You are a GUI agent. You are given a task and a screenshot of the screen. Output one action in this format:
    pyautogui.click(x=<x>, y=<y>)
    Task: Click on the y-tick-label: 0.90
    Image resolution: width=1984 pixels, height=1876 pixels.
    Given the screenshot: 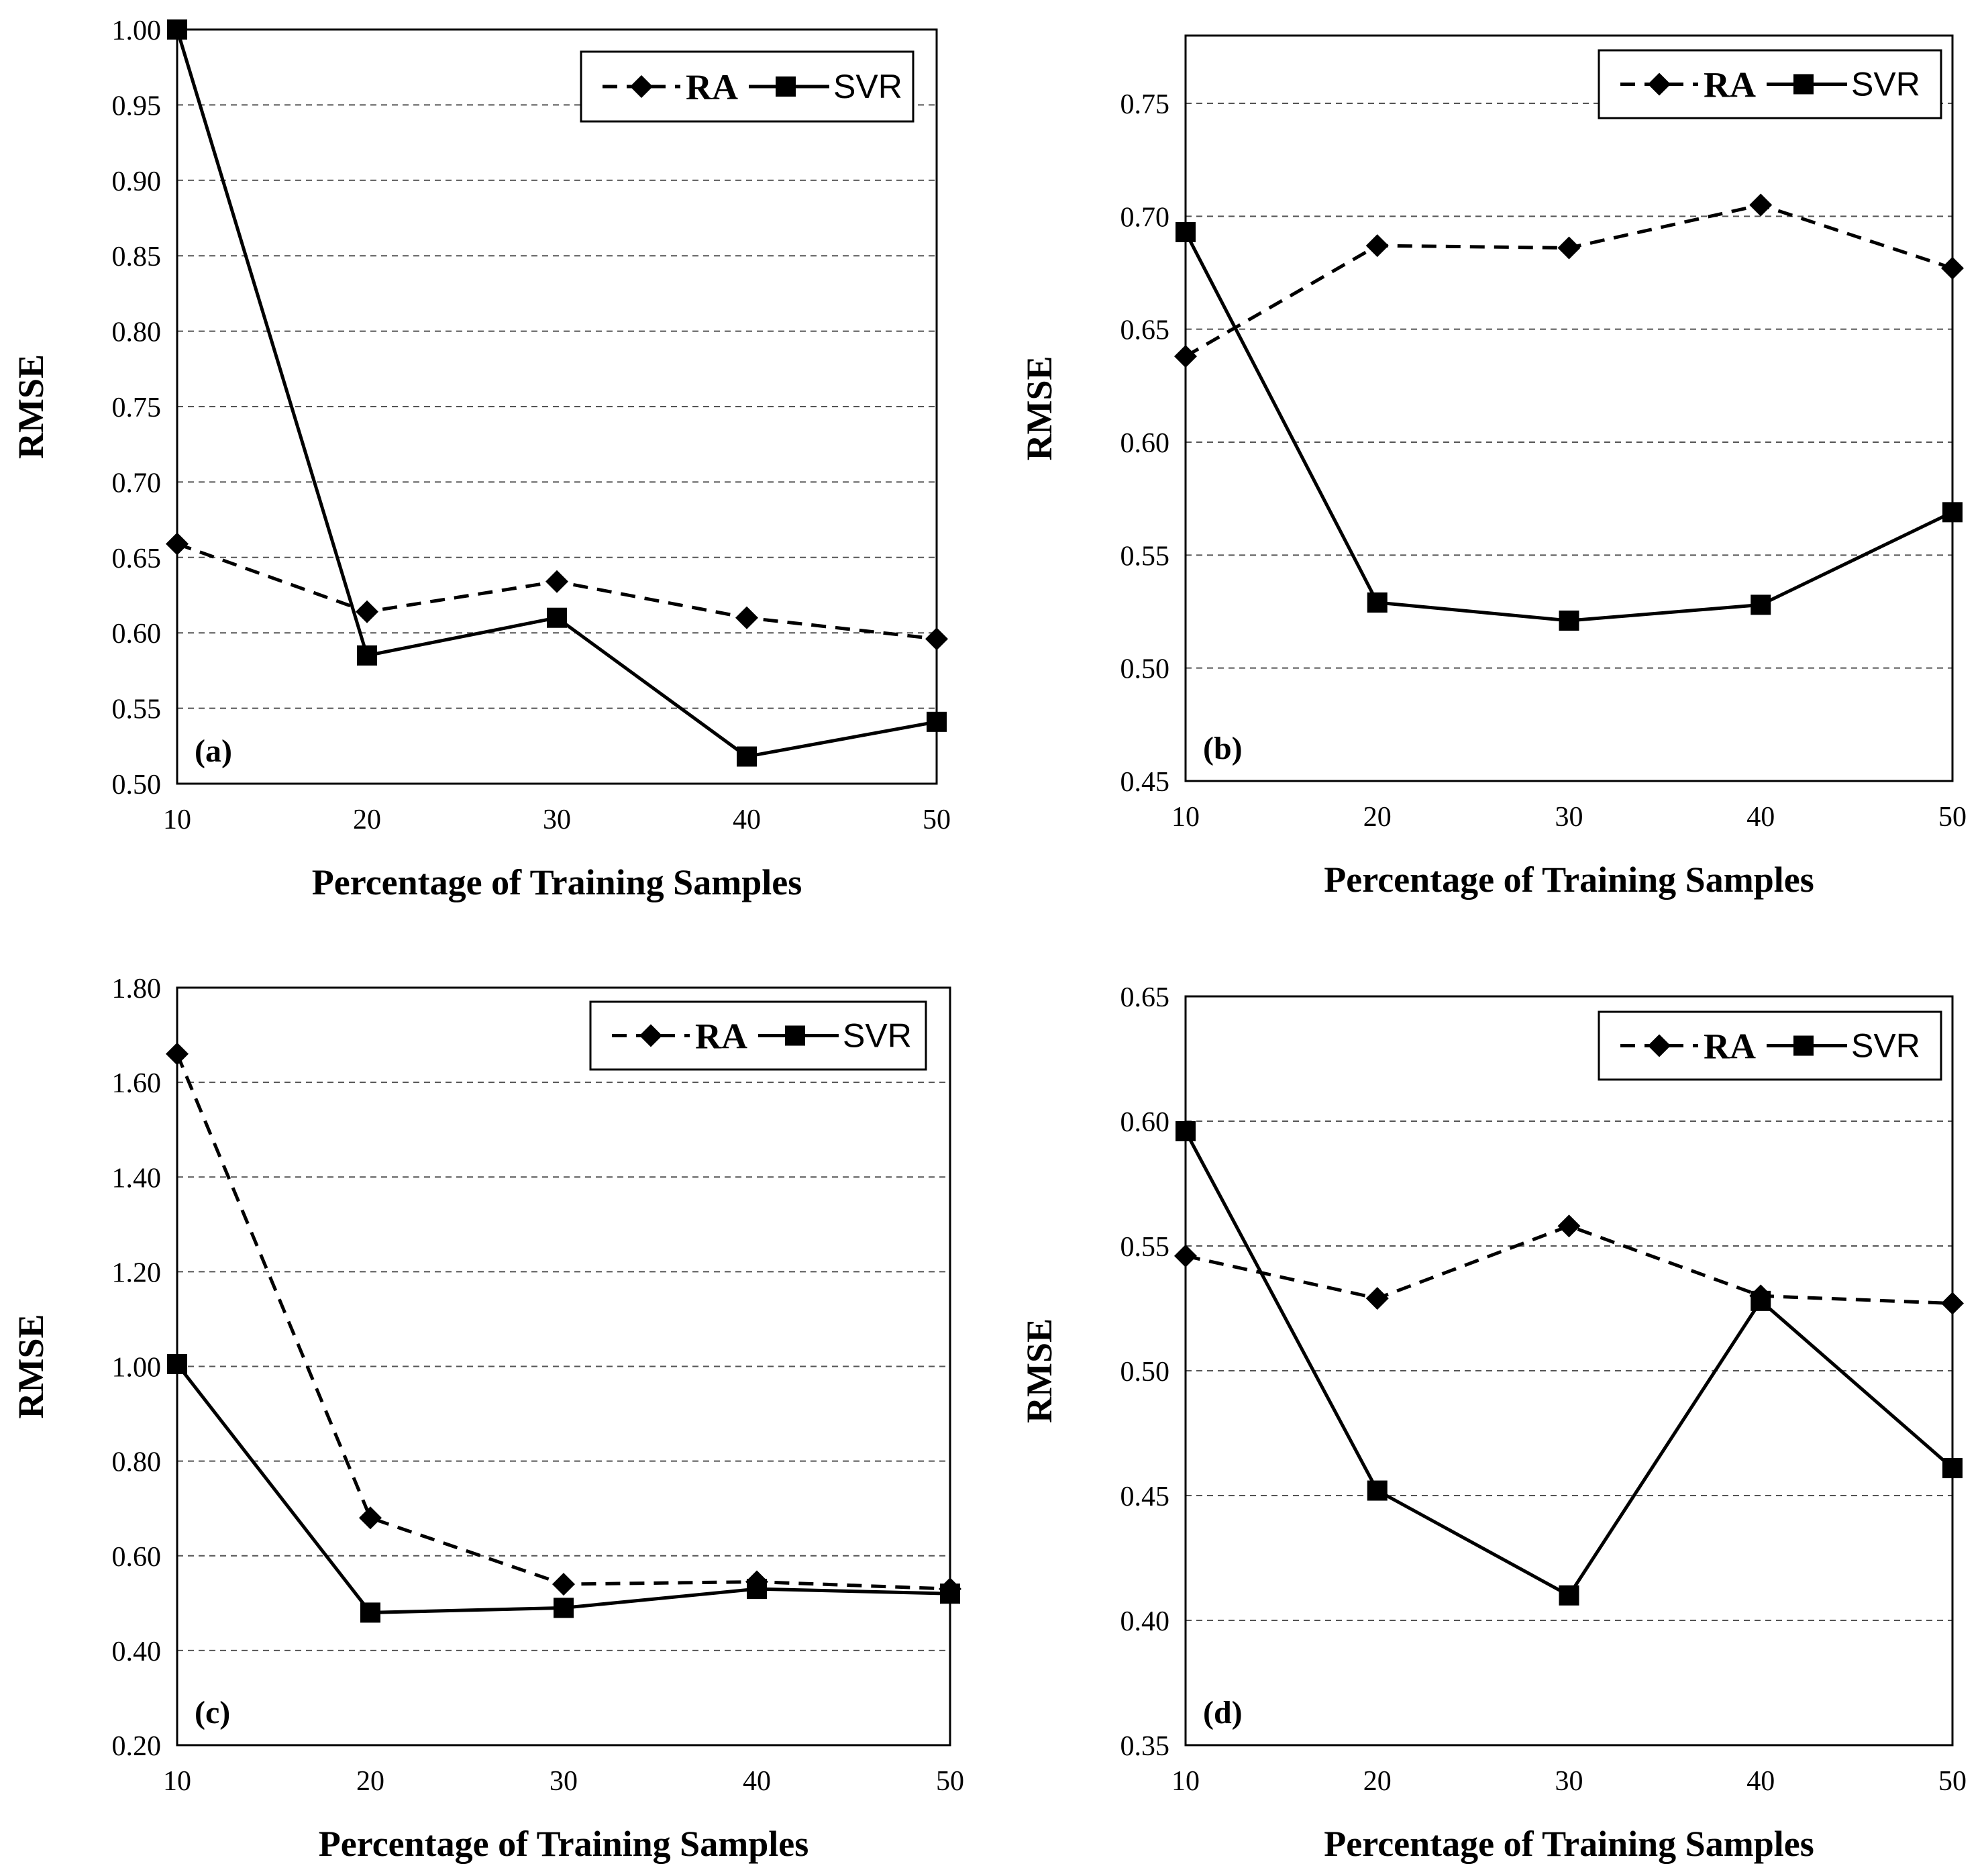 What is the action you would take?
    pyautogui.click(x=137, y=181)
    